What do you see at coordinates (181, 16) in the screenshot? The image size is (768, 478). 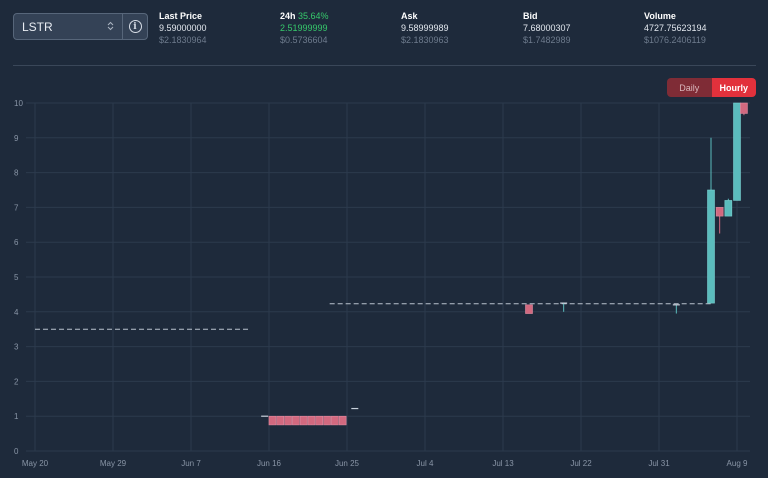 I see `stat-label: Last Price` at bounding box center [181, 16].